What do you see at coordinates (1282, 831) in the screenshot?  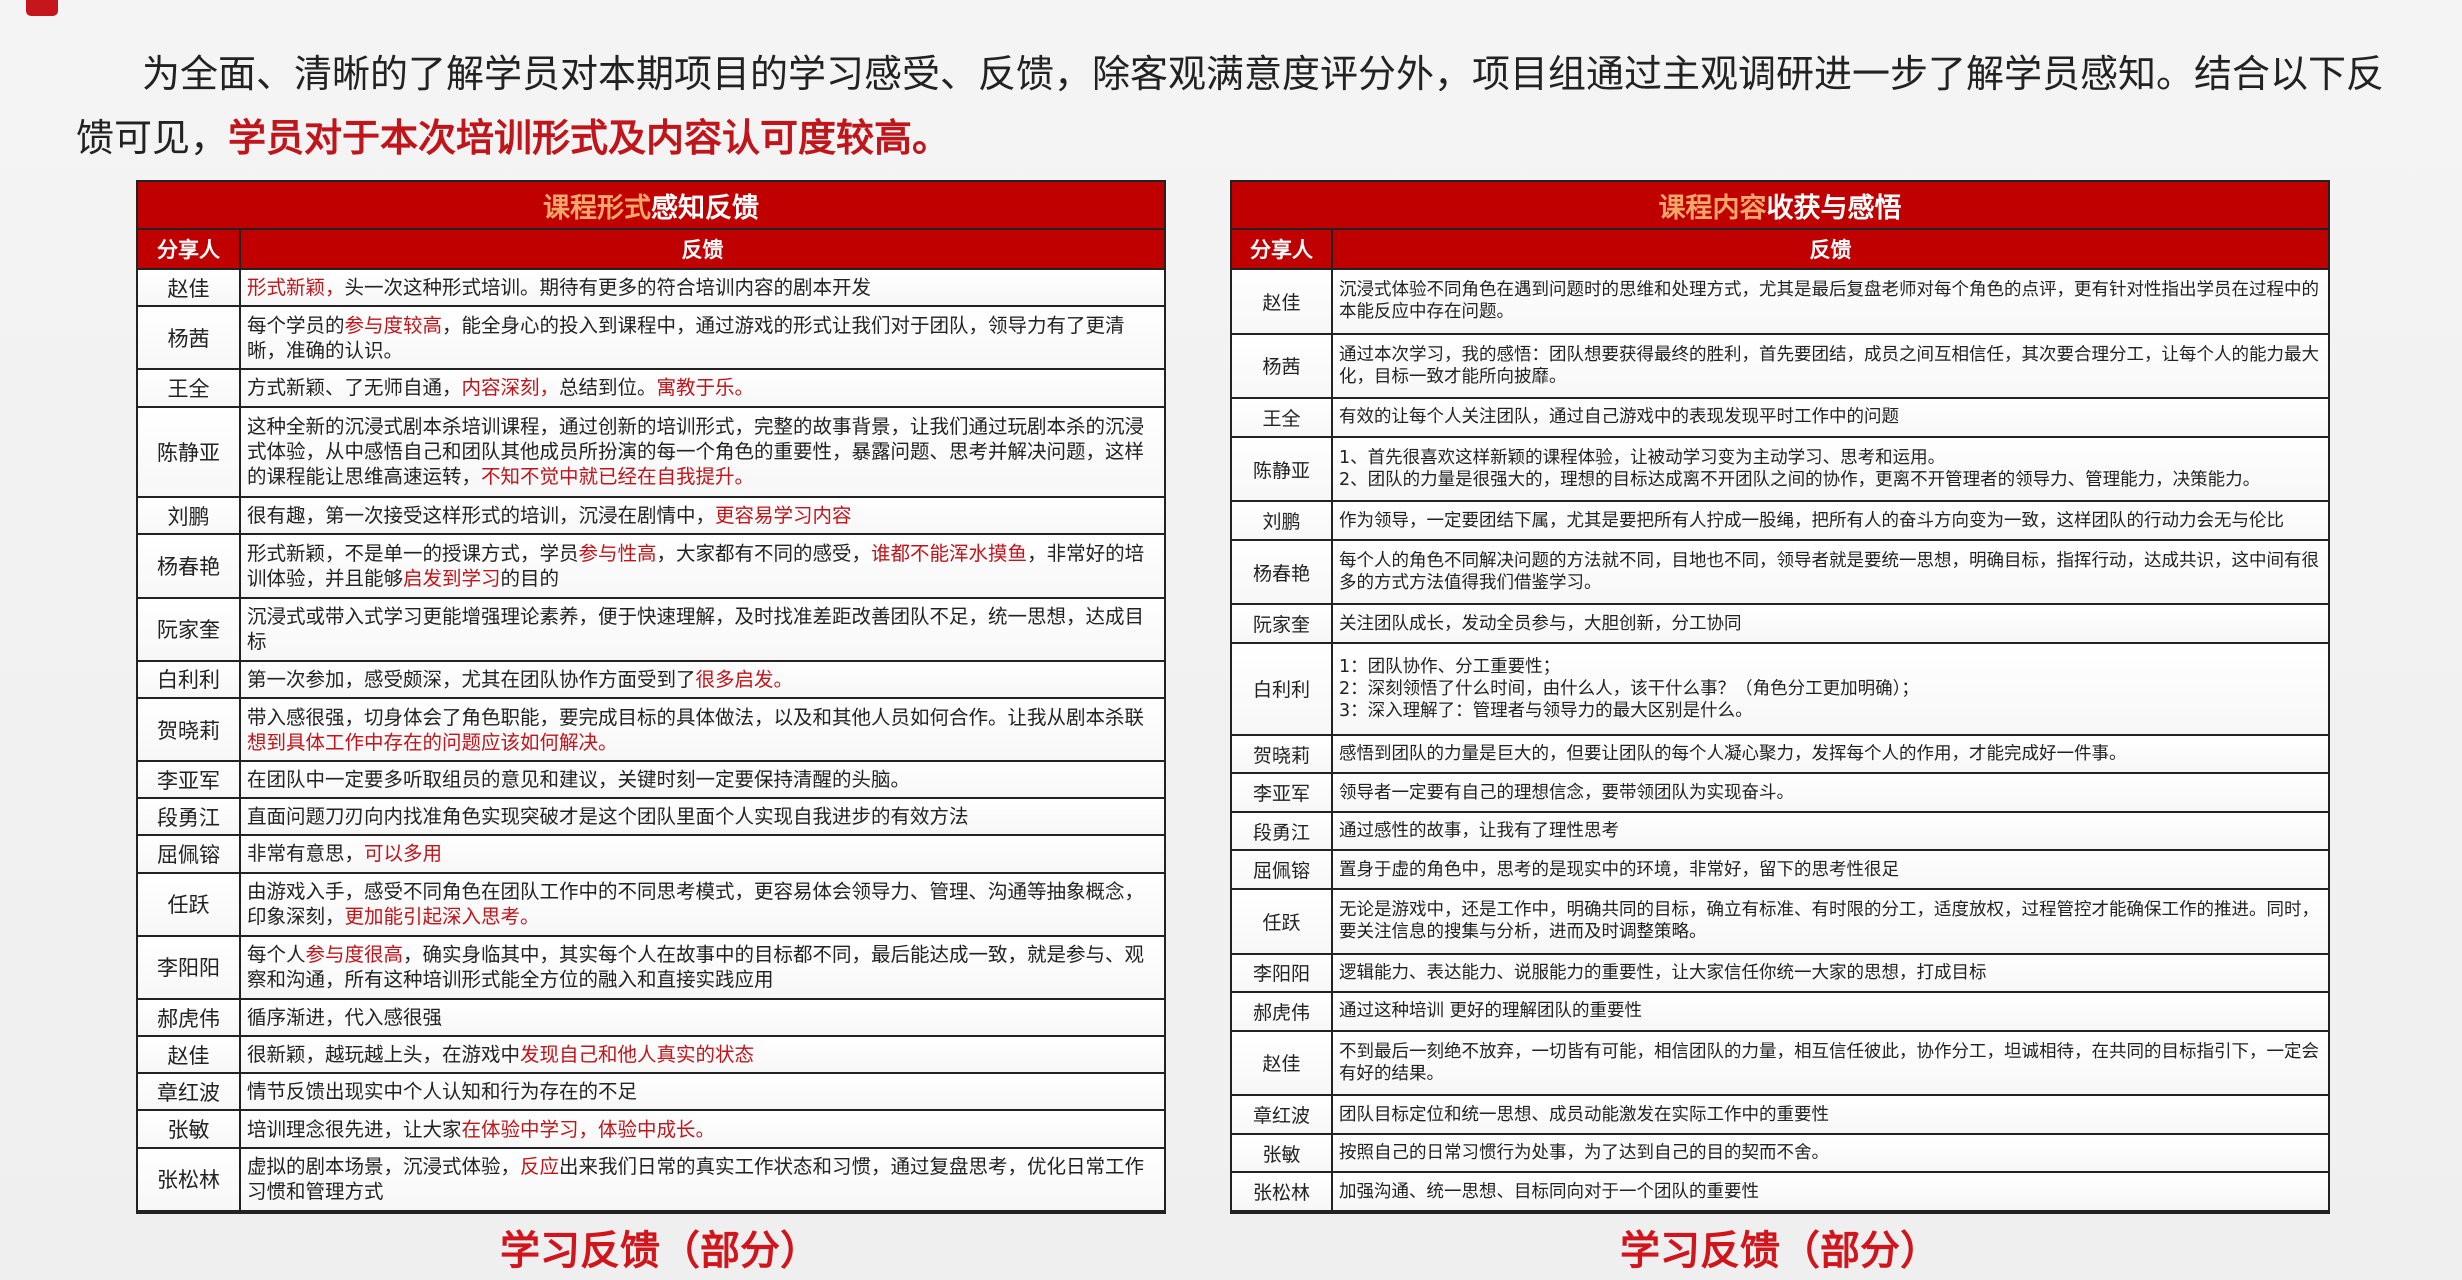 I see `sharer-name: 段勇江` at bounding box center [1282, 831].